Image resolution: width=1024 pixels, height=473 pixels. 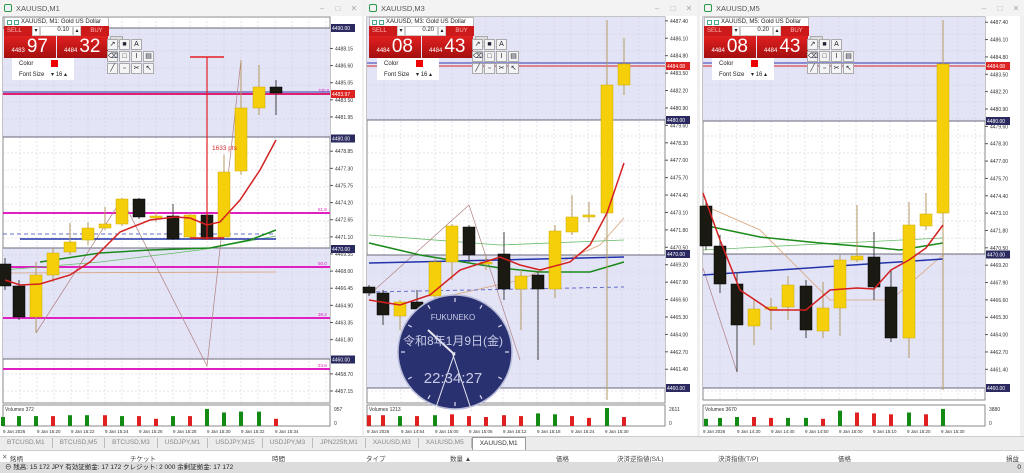 I want to click on chart-tab: XAUUSD,M5, so click(x=445, y=443).